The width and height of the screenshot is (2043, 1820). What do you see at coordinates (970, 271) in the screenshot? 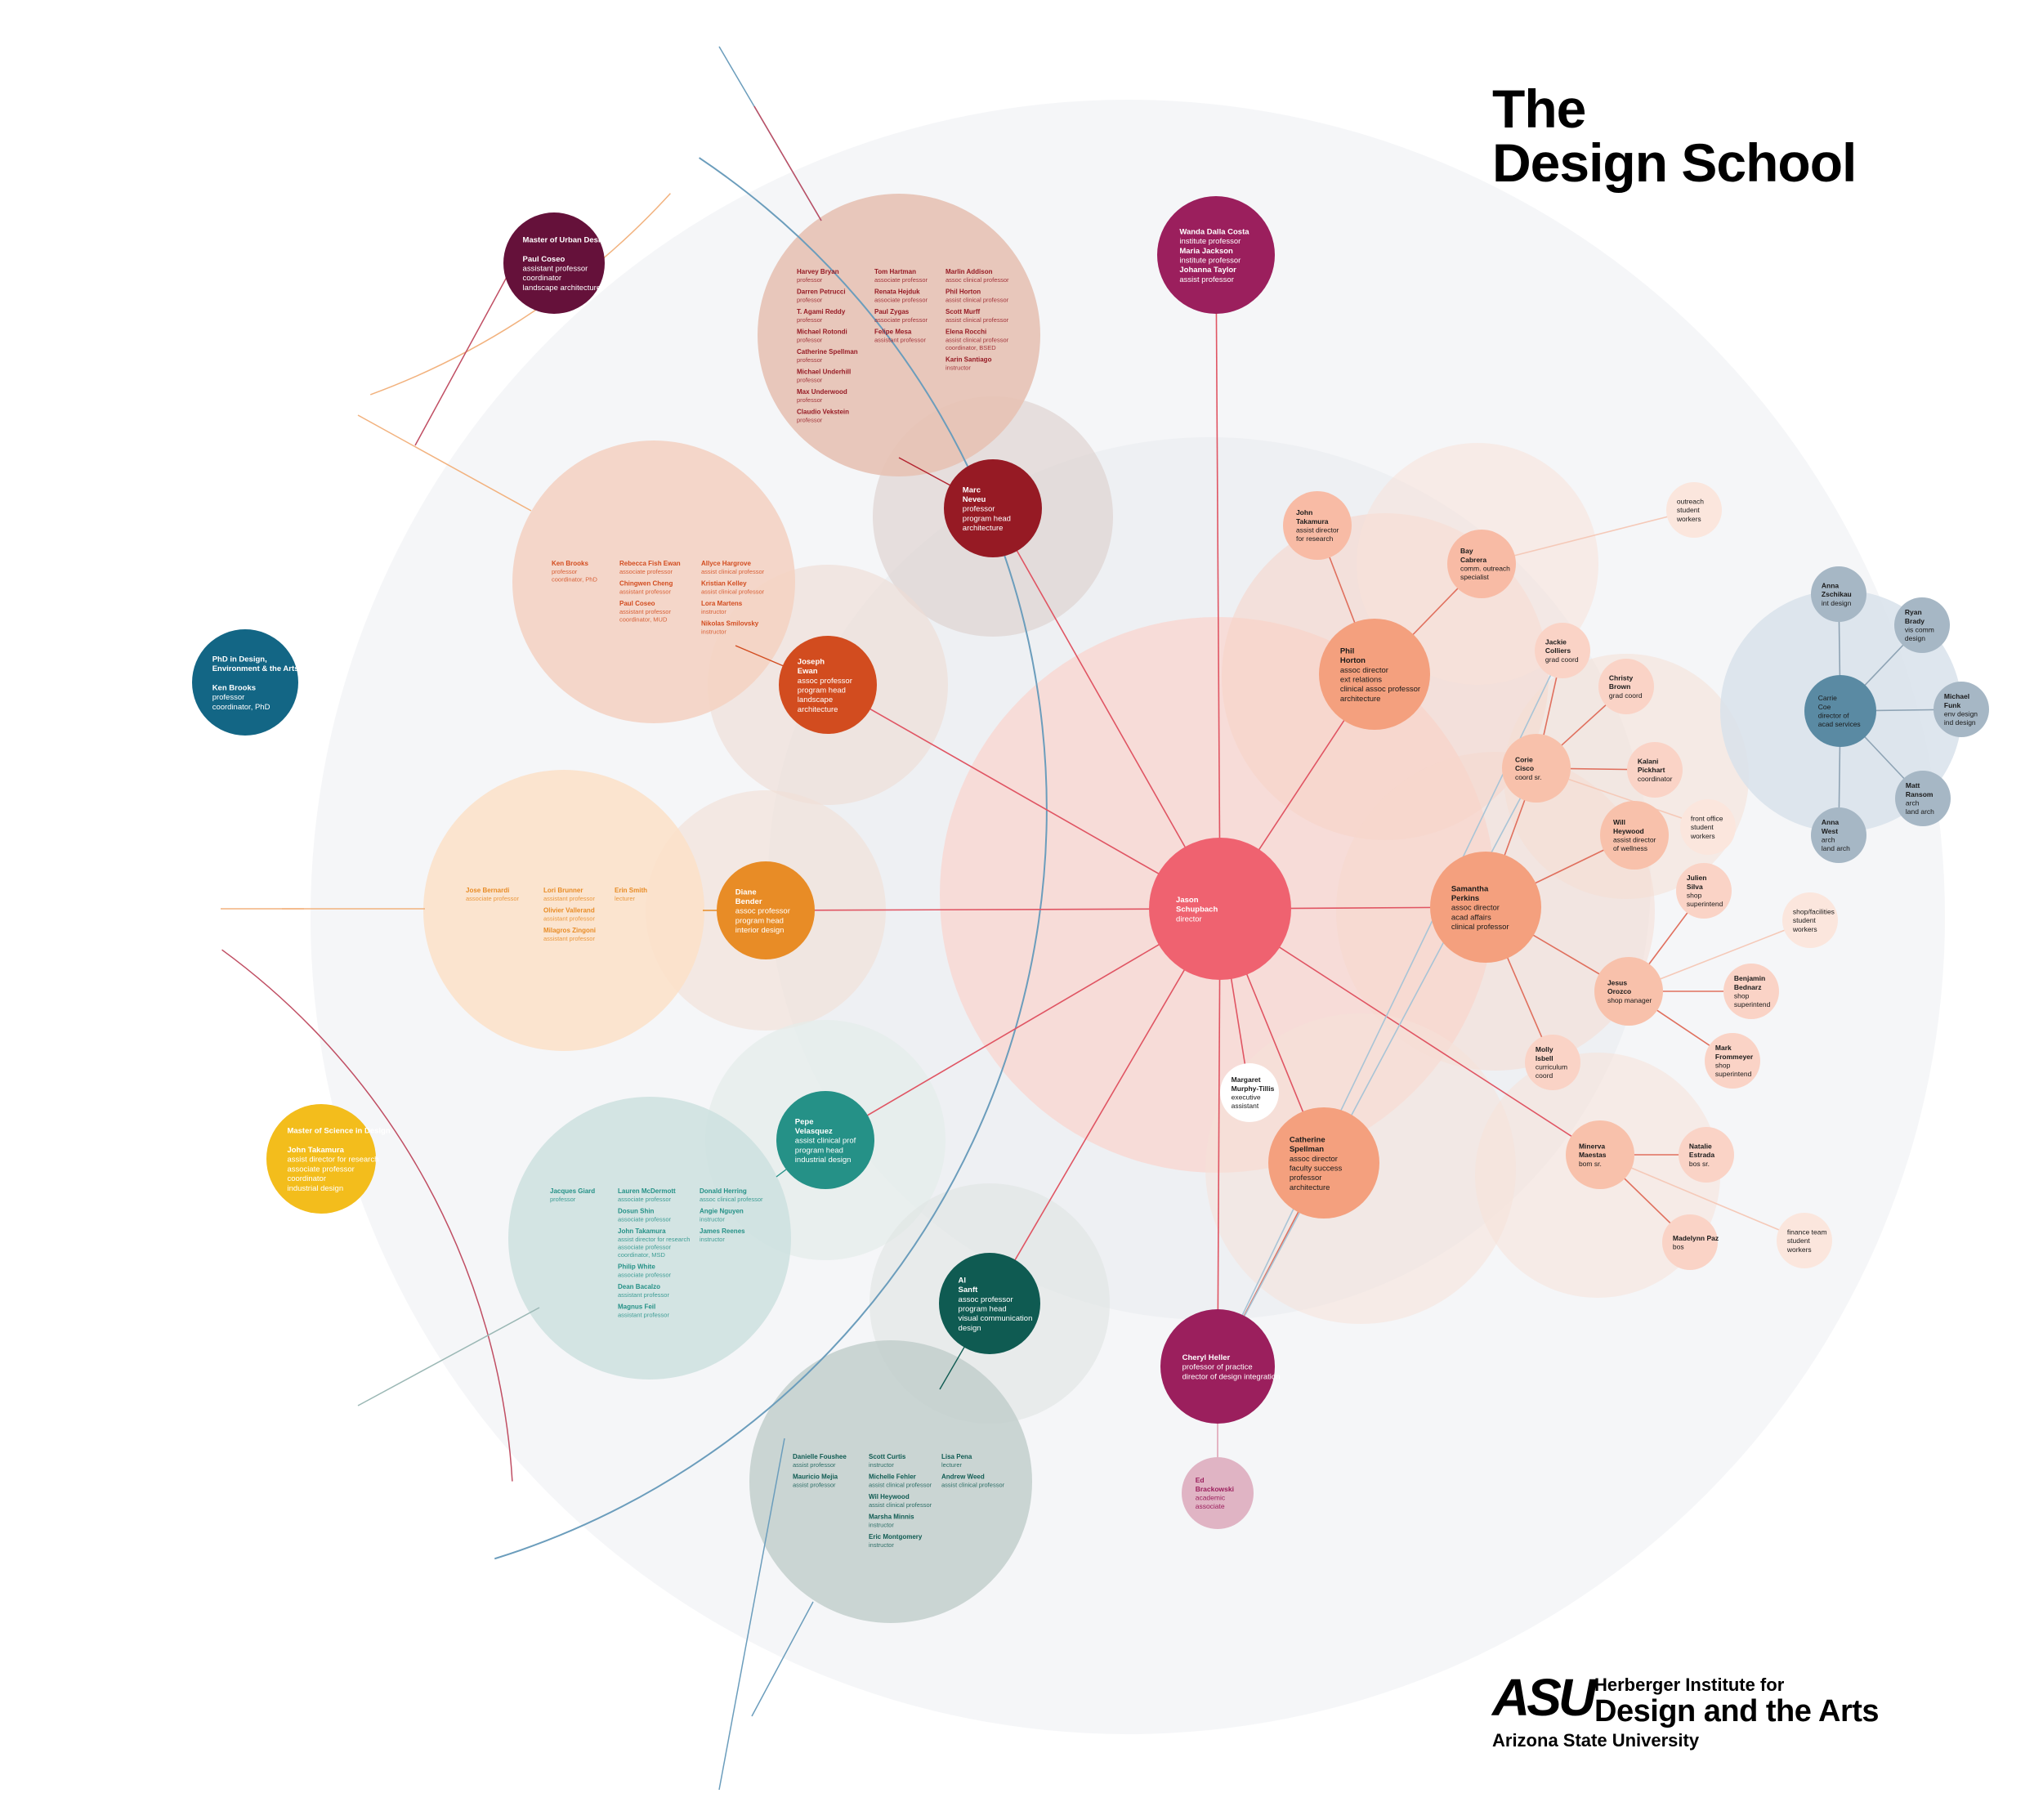
I see `faculty-name: Marlin Addison` at bounding box center [970, 271].